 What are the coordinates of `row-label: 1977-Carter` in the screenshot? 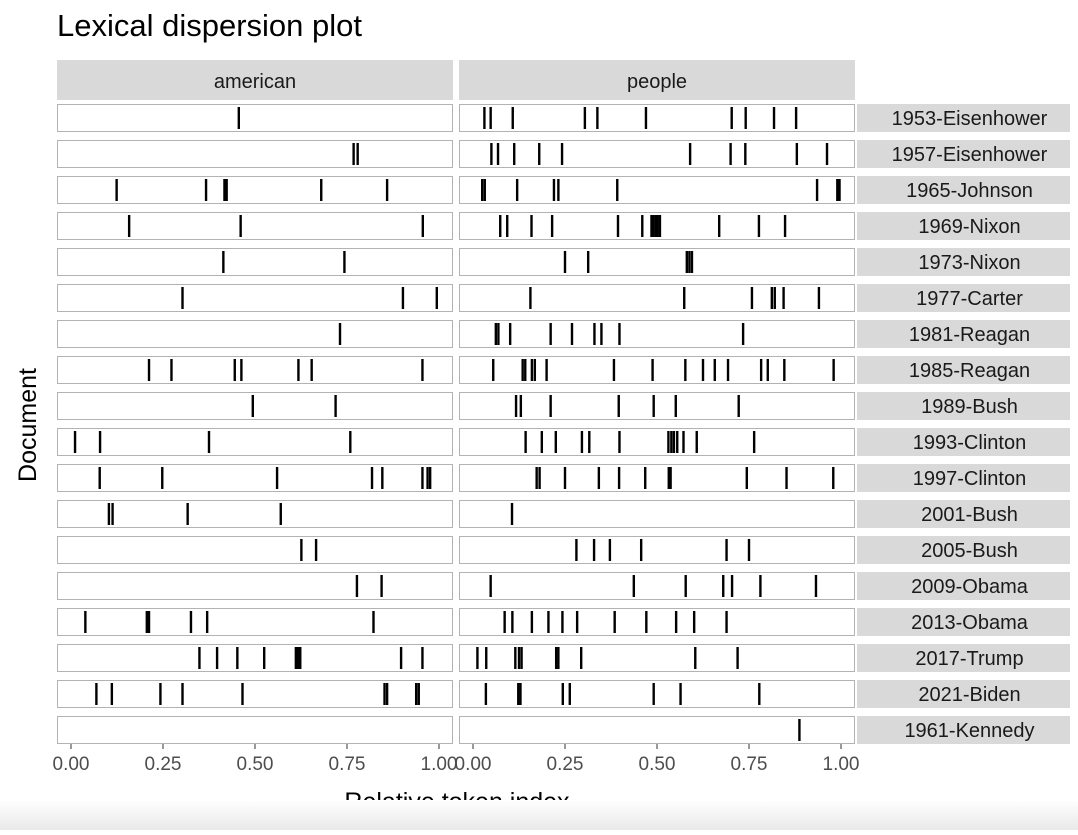 It's located at (969, 299).